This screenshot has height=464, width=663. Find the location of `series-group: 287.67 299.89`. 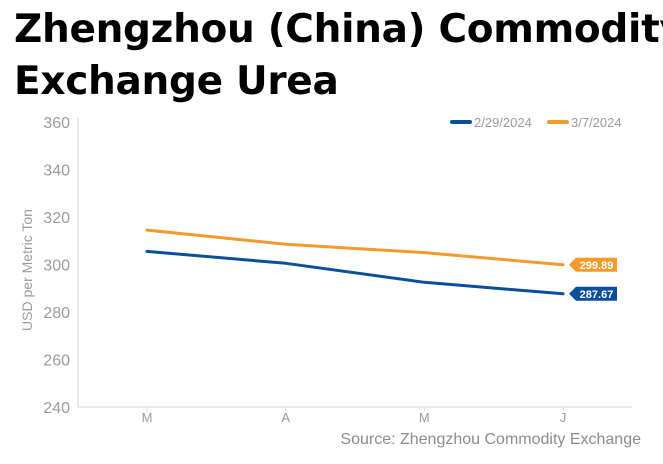

series-group: 287.67 299.89 is located at coordinates (381, 264).